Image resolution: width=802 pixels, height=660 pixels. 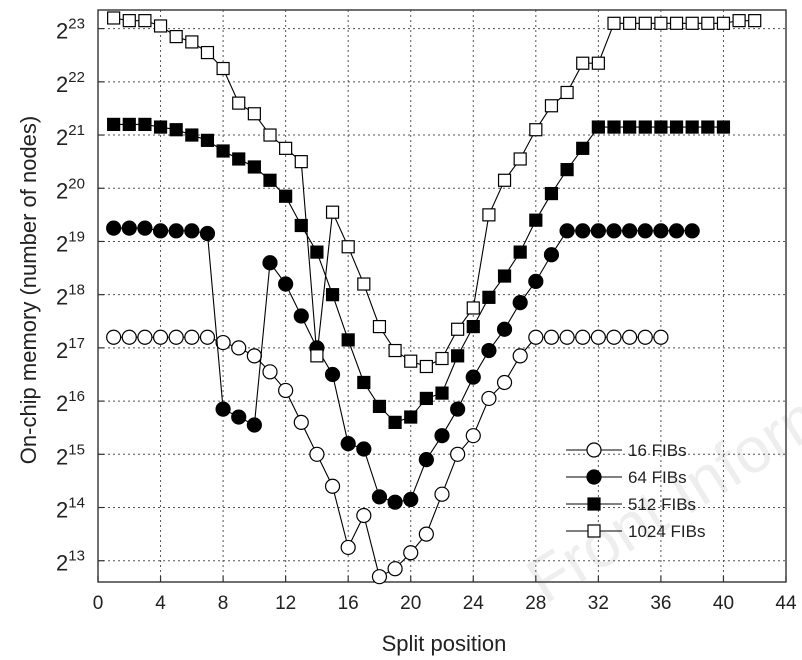 I want to click on legend-label-1024-fibs: 1024 FIBs, so click(x=667, y=531).